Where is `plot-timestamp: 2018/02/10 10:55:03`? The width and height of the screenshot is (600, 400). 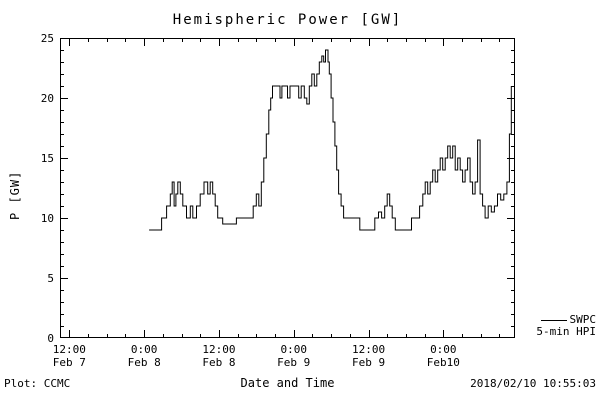
plot-timestamp: 2018/02/10 10:55:03 is located at coordinates (533, 383).